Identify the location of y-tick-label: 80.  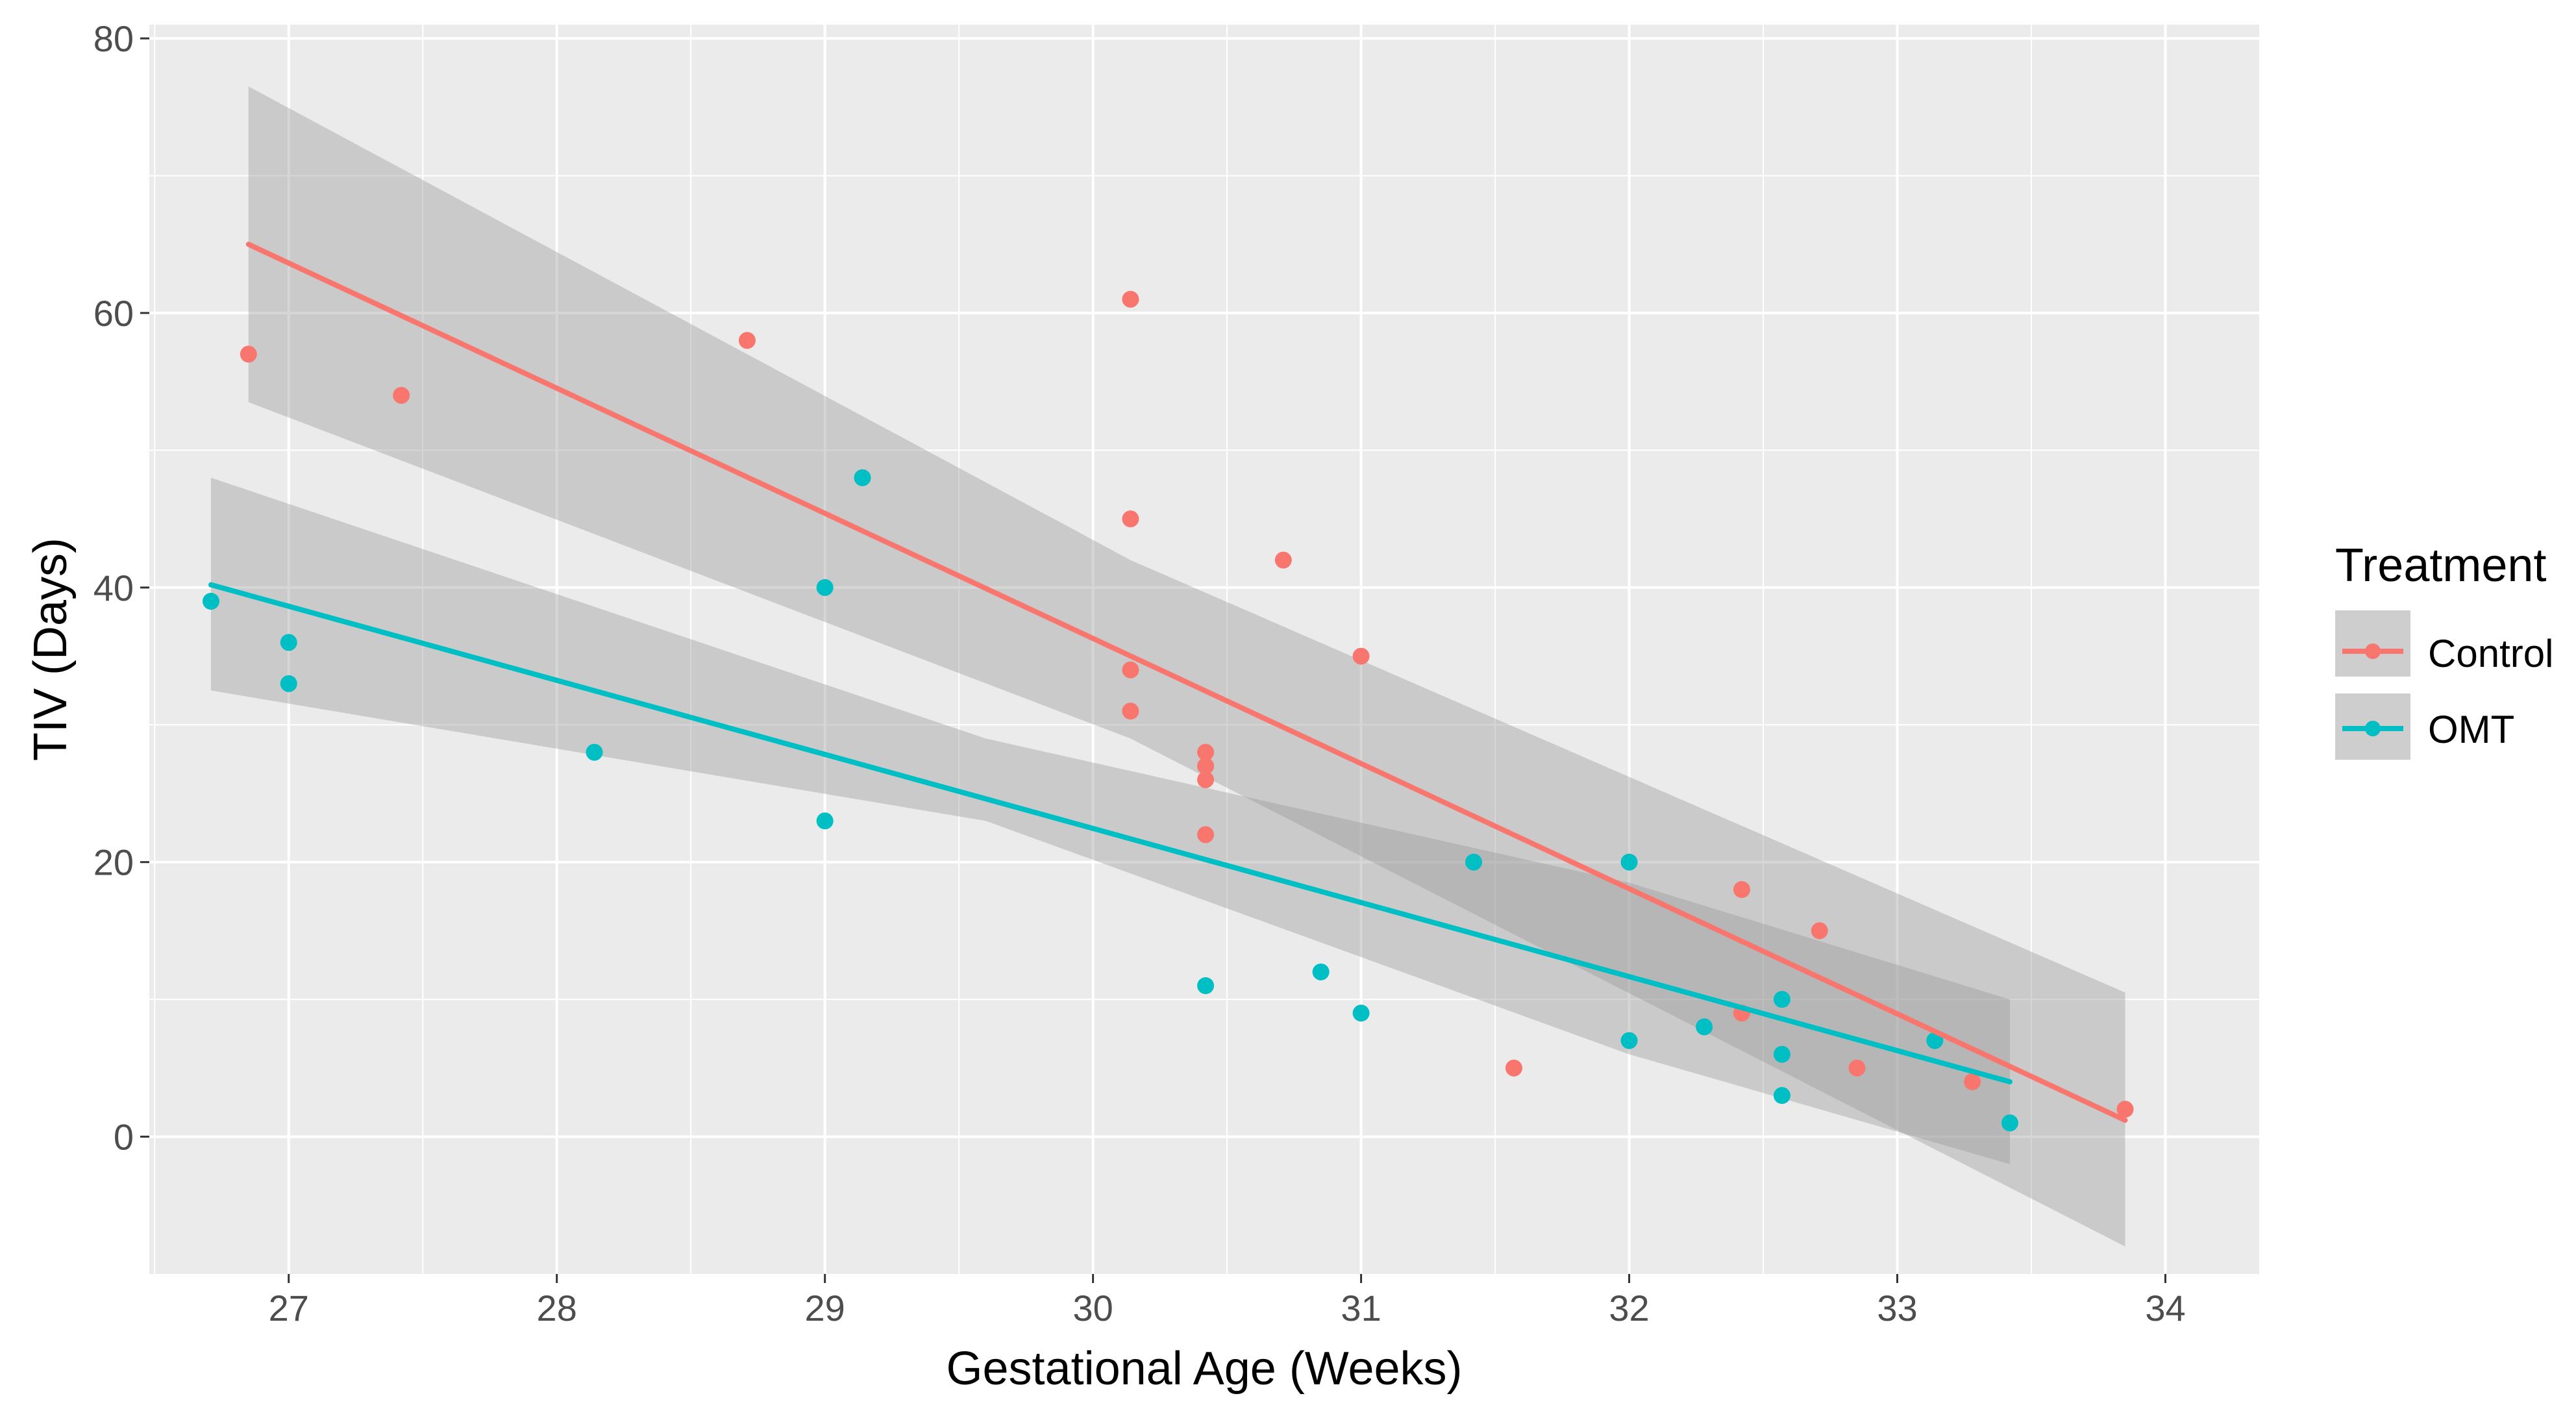
(113, 38).